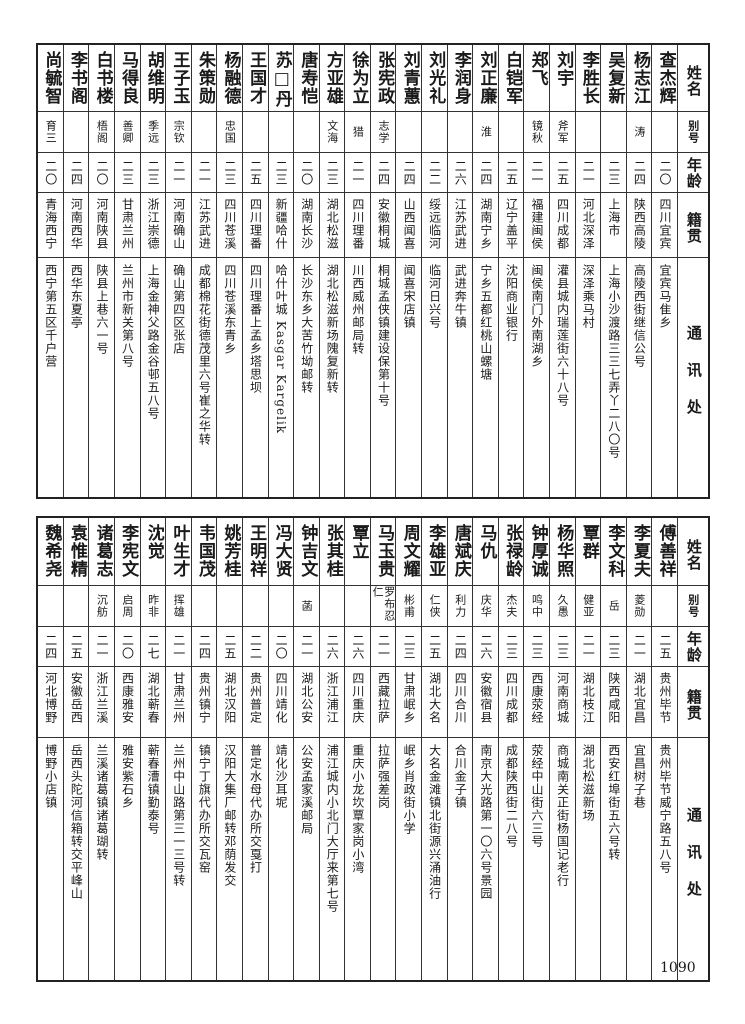  I want to click on person-name: 傅善祥, so click(665, 551).